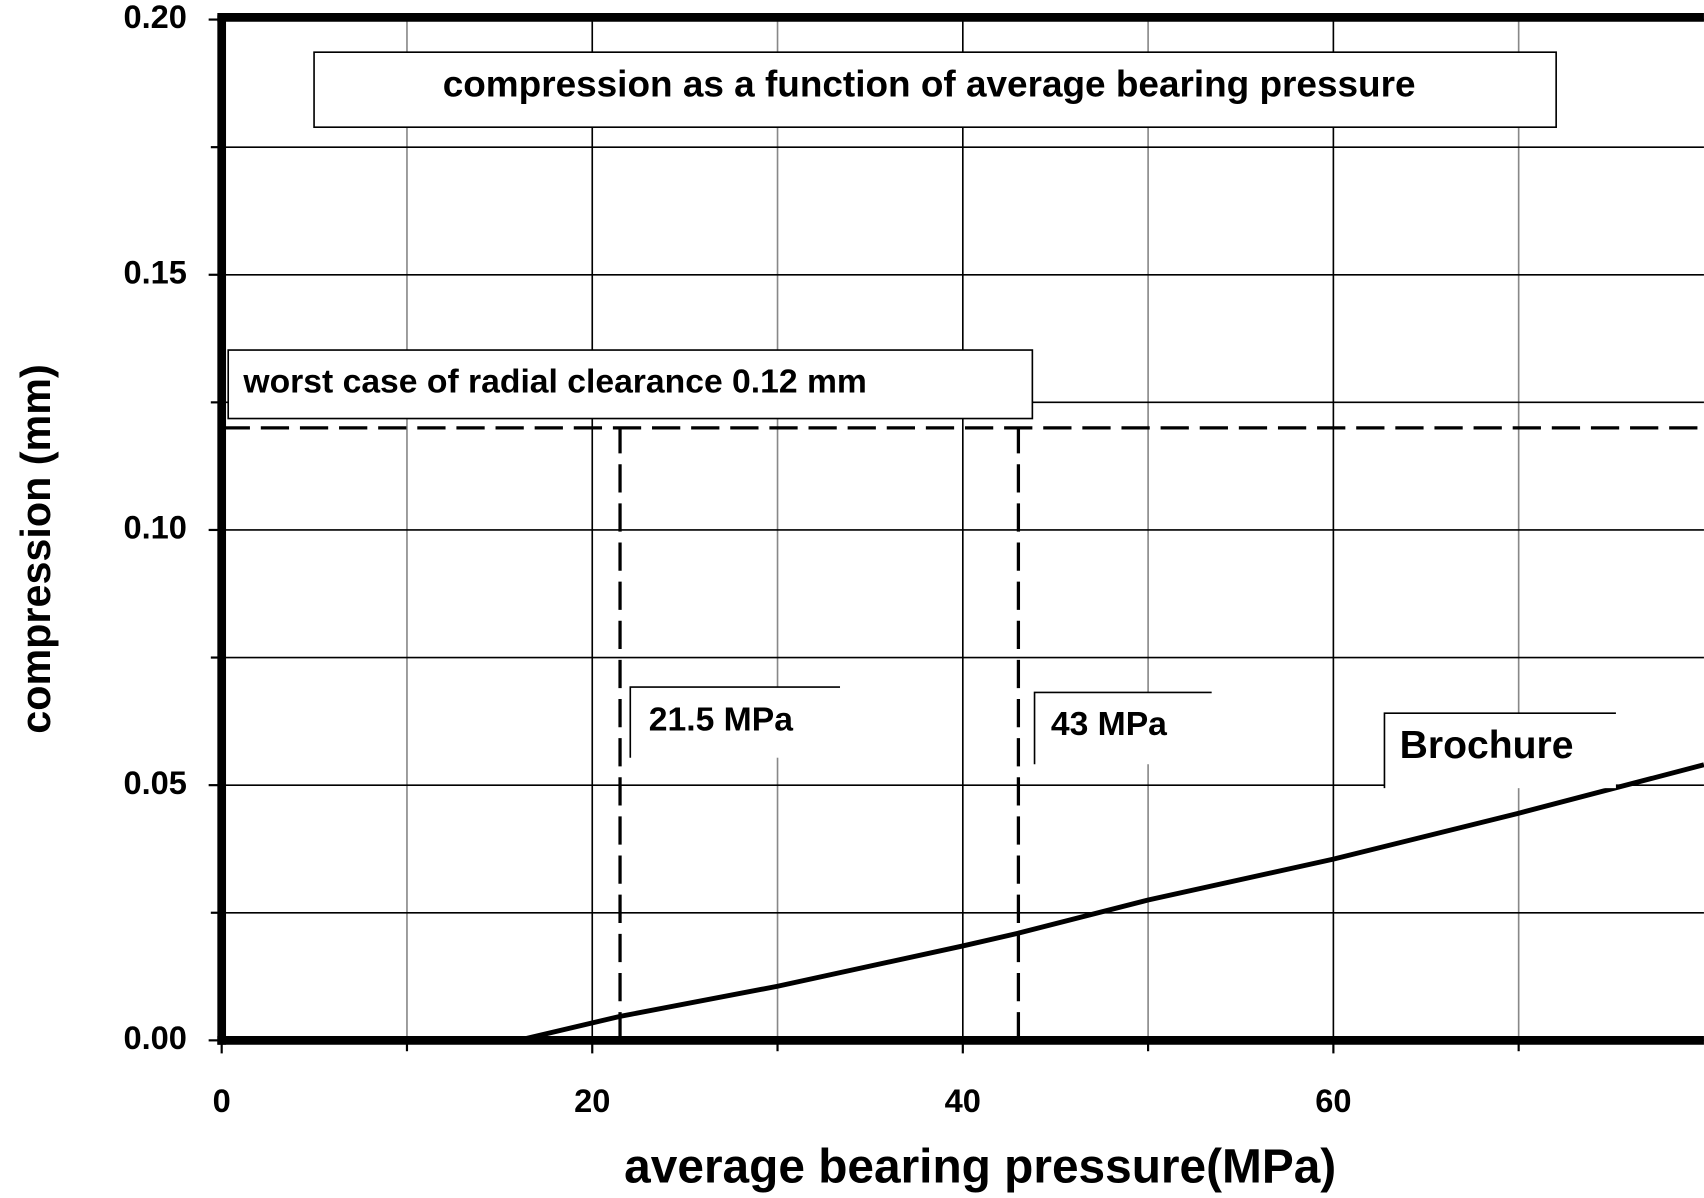 Image resolution: width=1704 pixels, height=1198 pixels. What do you see at coordinates (721, 720) in the screenshot?
I see `vline-label: 21.5 MPa` at bounding box center [721, 720].